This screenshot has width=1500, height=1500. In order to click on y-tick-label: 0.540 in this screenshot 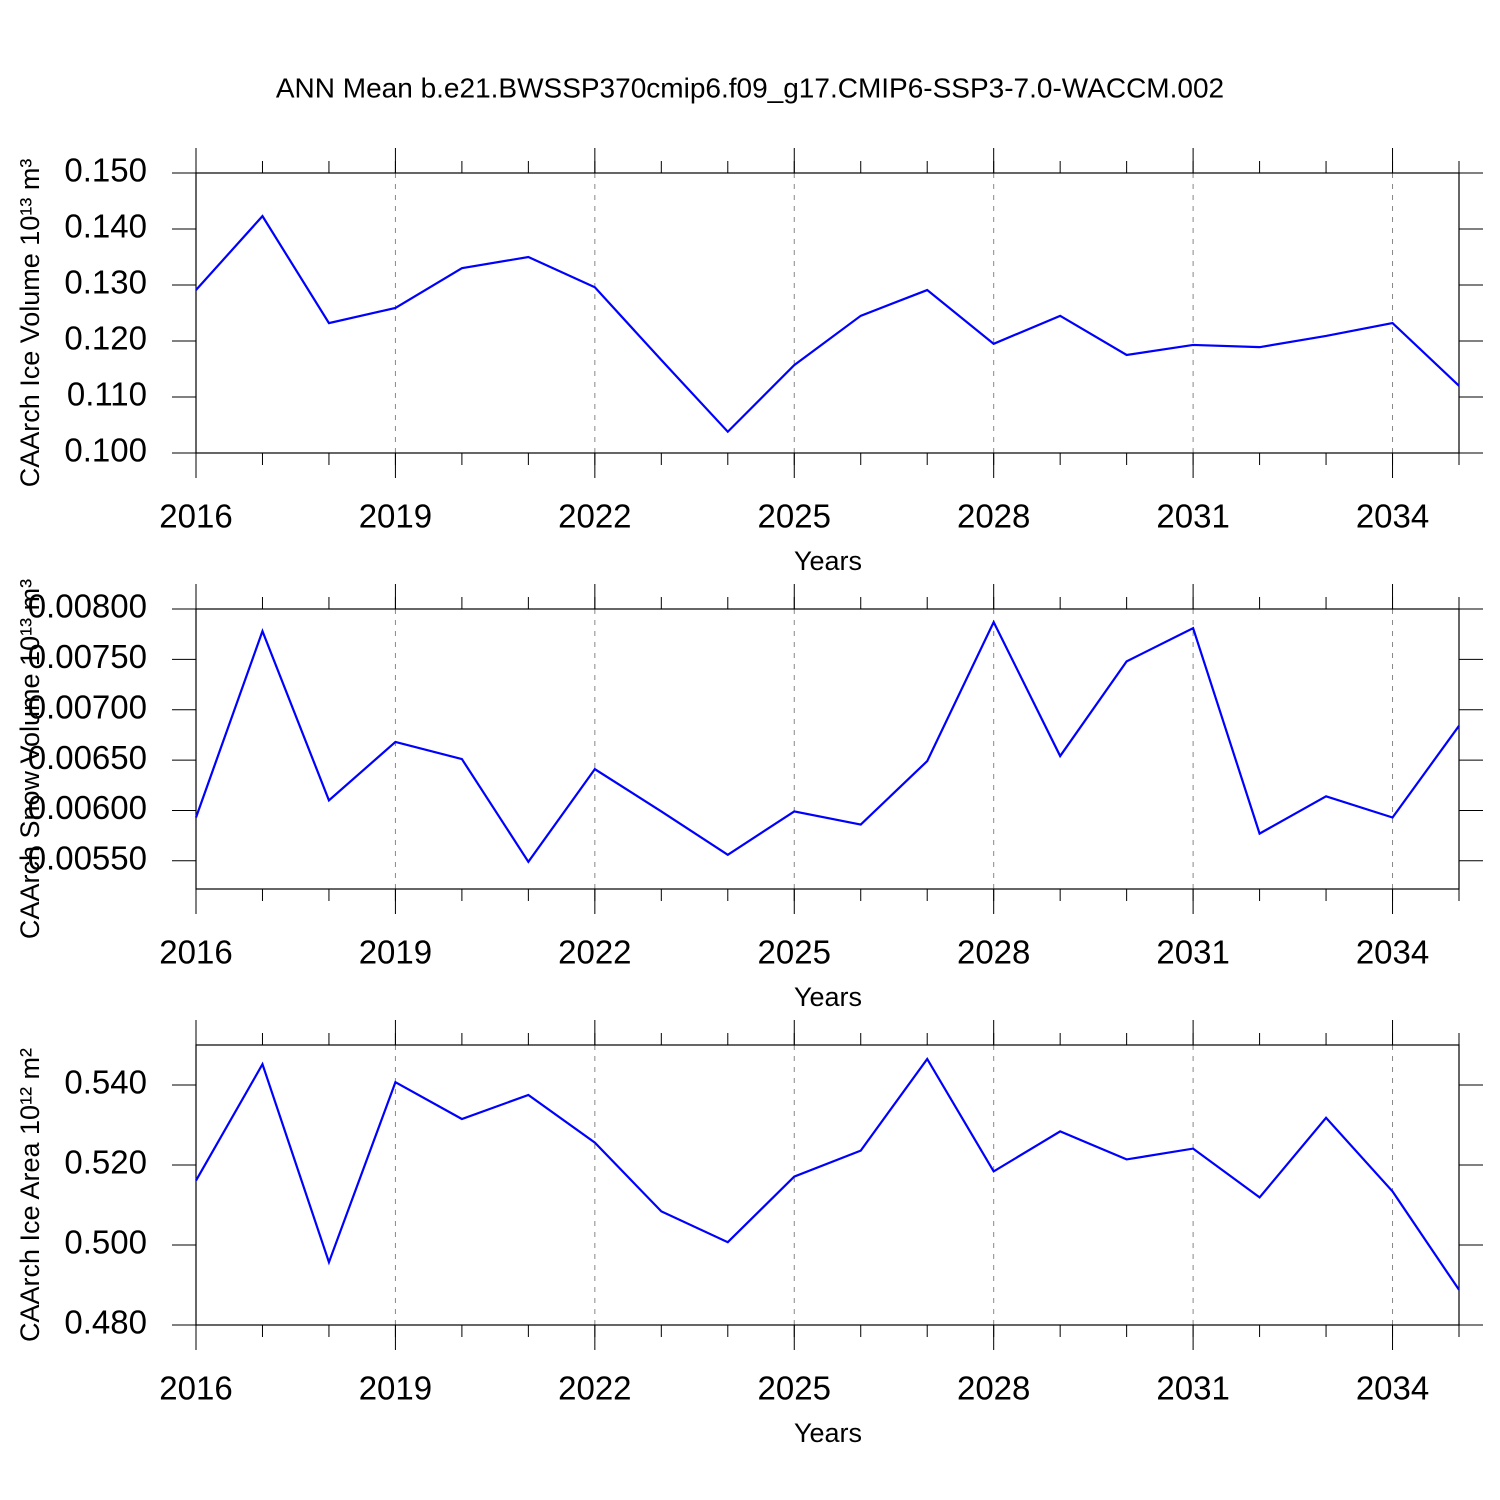, I will do `click(105, 1082)`.